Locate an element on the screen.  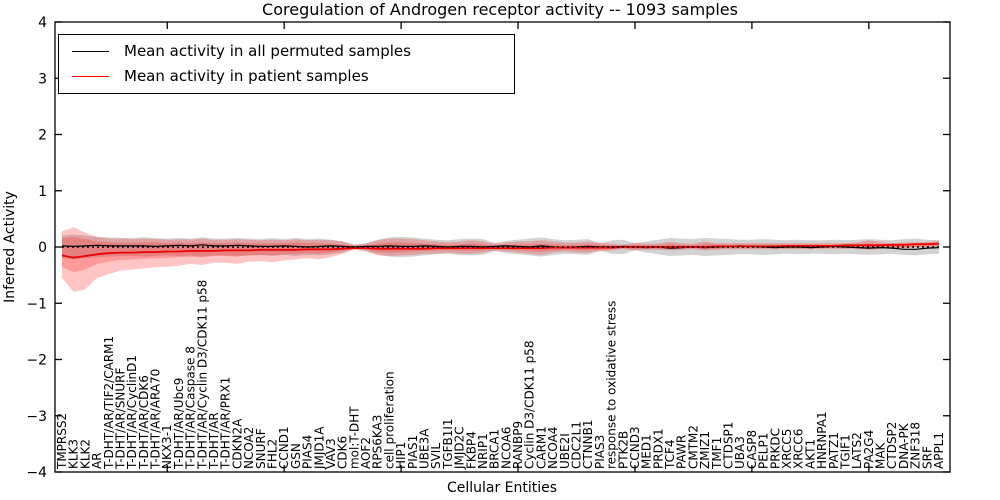
x-category-label: PRDX1 is located at coordinates (658, 448).